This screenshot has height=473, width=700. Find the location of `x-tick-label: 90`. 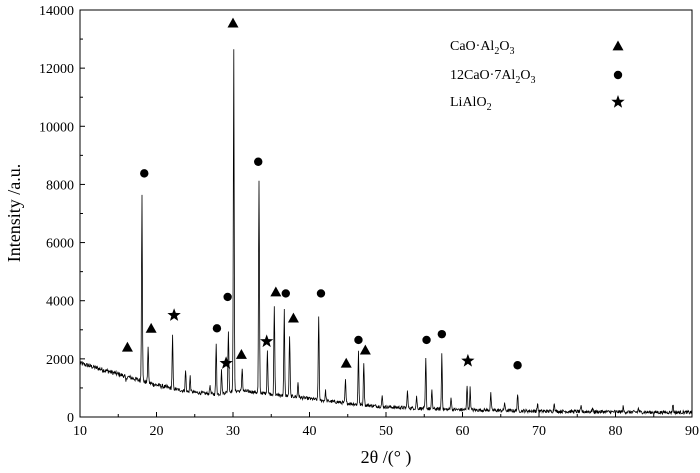

x-tick-label: 90 is located at coordinates (692, 431).